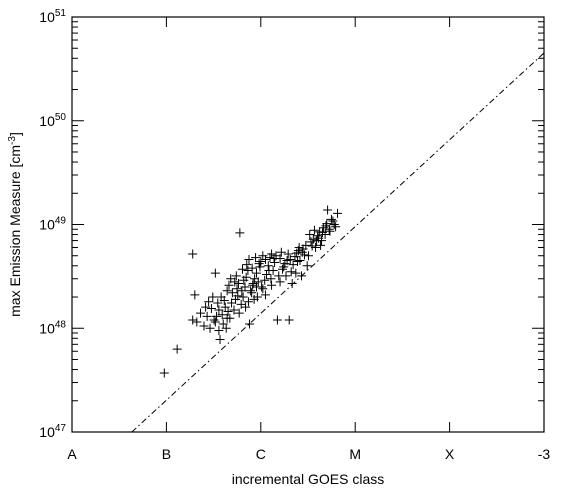 The height and width of the screenshot is (489, 570). I want to click on y-tick-label: 1047, so click(52, 431).